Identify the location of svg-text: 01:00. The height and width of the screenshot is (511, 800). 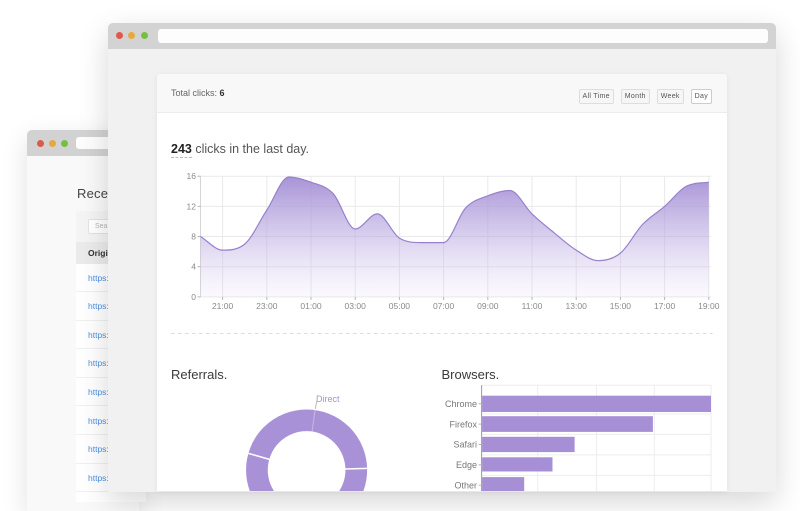
(311, 306).